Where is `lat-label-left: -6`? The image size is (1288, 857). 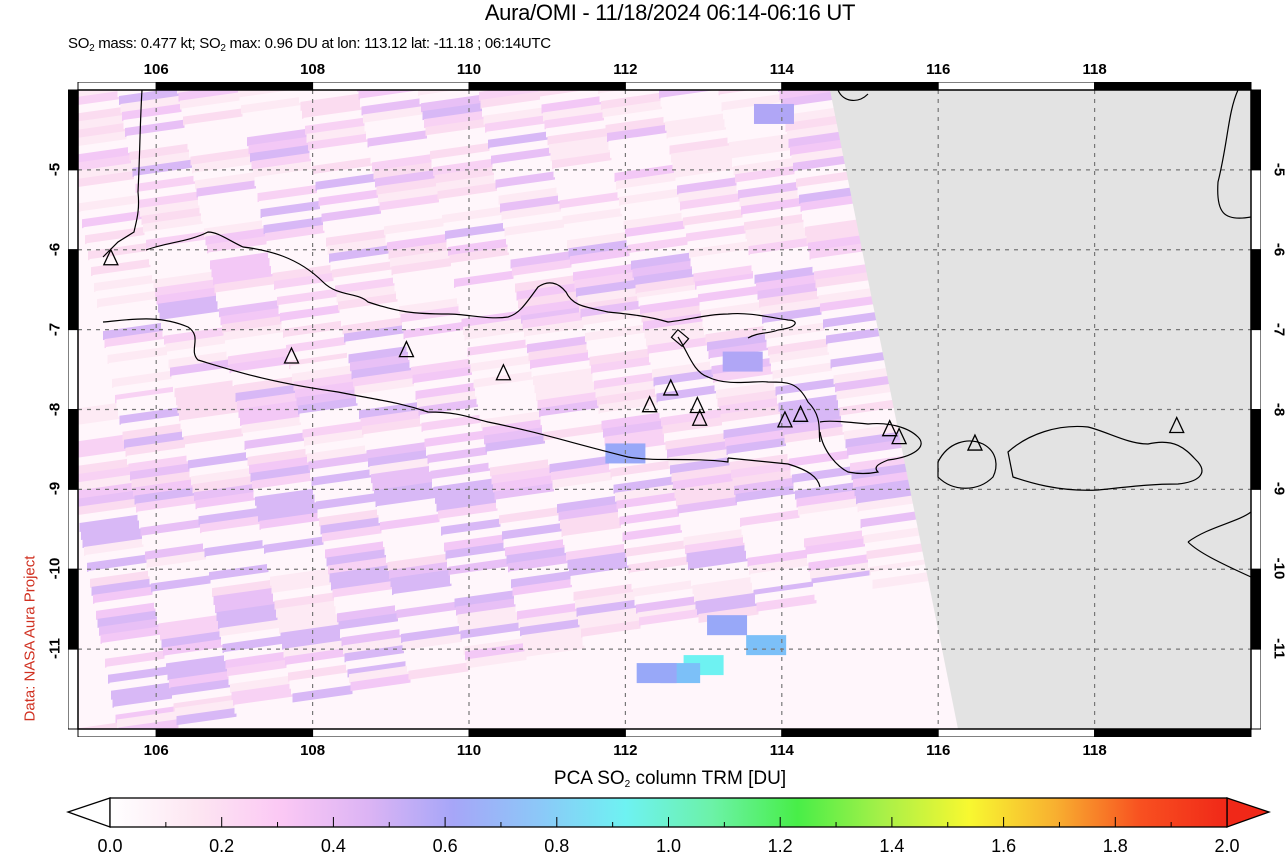
lat-label-left: -6 is located at coordinates (55, 249).